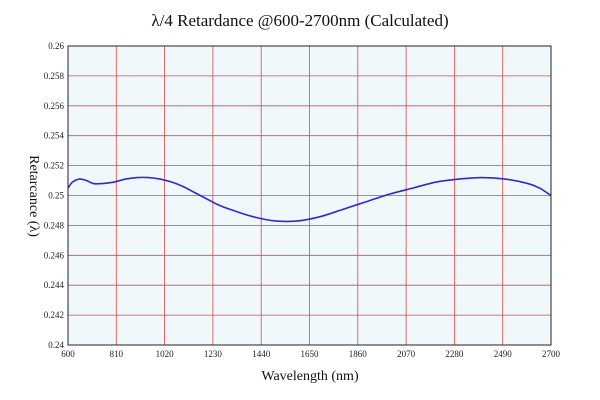  Describe the element at coordinates (358, 354) in the screenshot. I see `x-tick-label: 1860` at that location.